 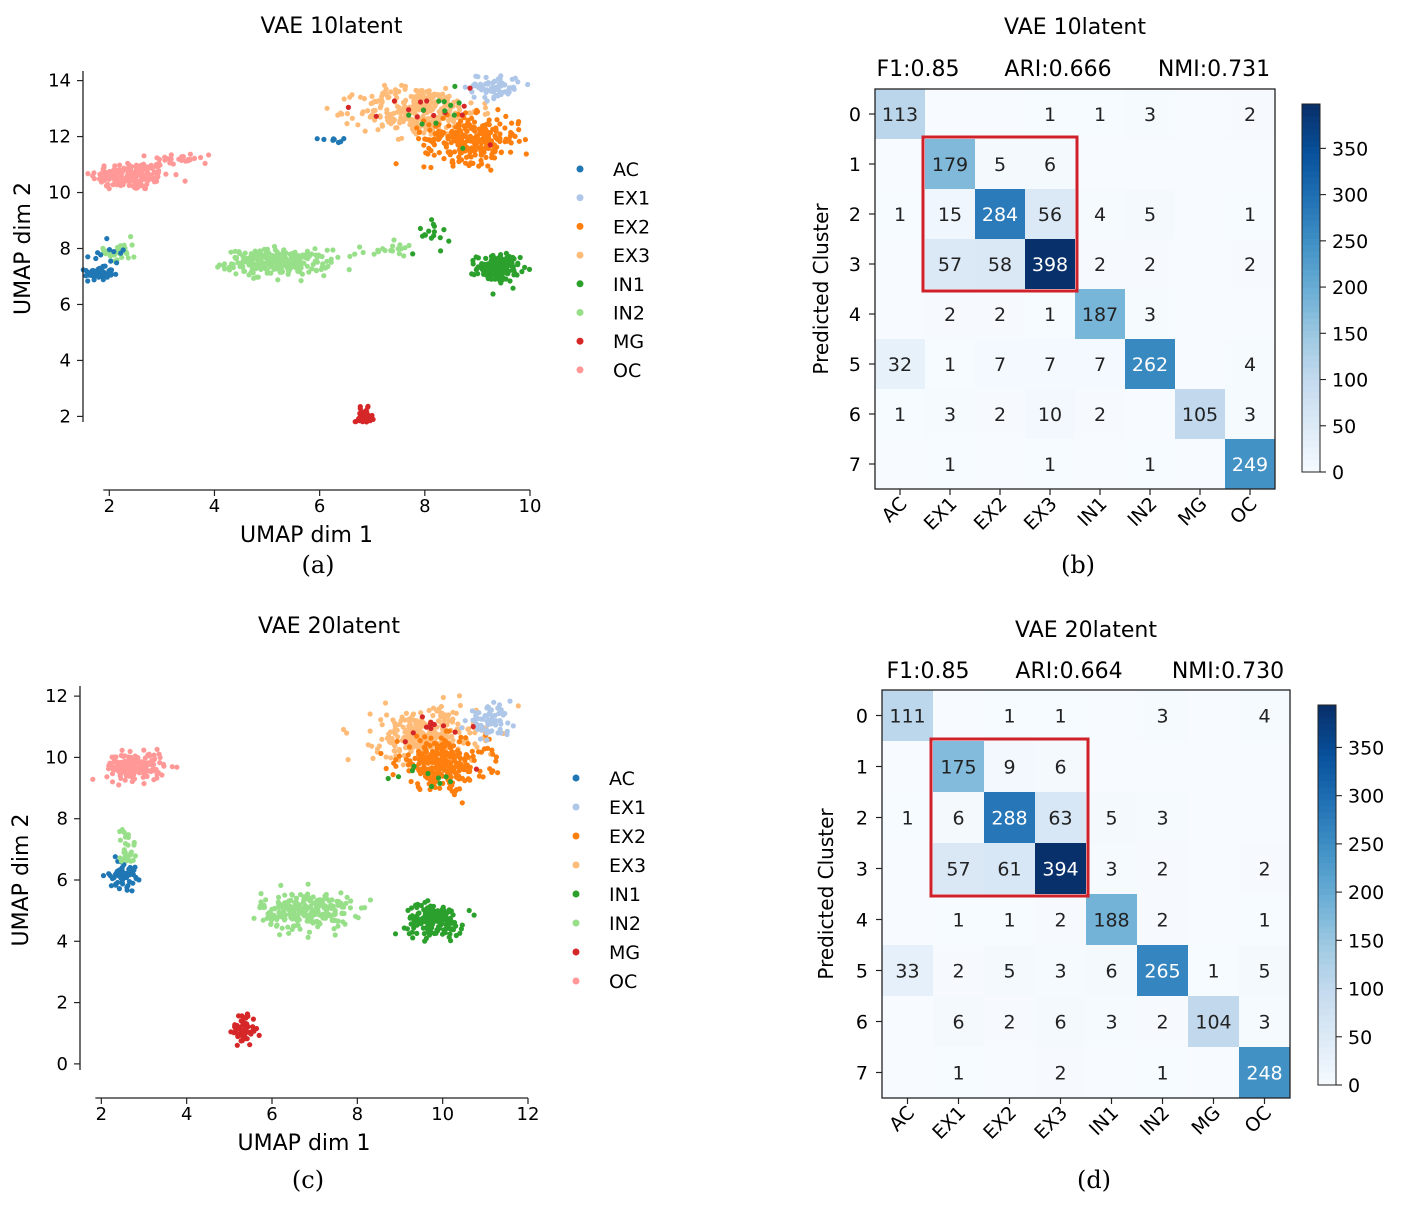 I want to click on col-label: MG, so click(x=1206, y=1121).